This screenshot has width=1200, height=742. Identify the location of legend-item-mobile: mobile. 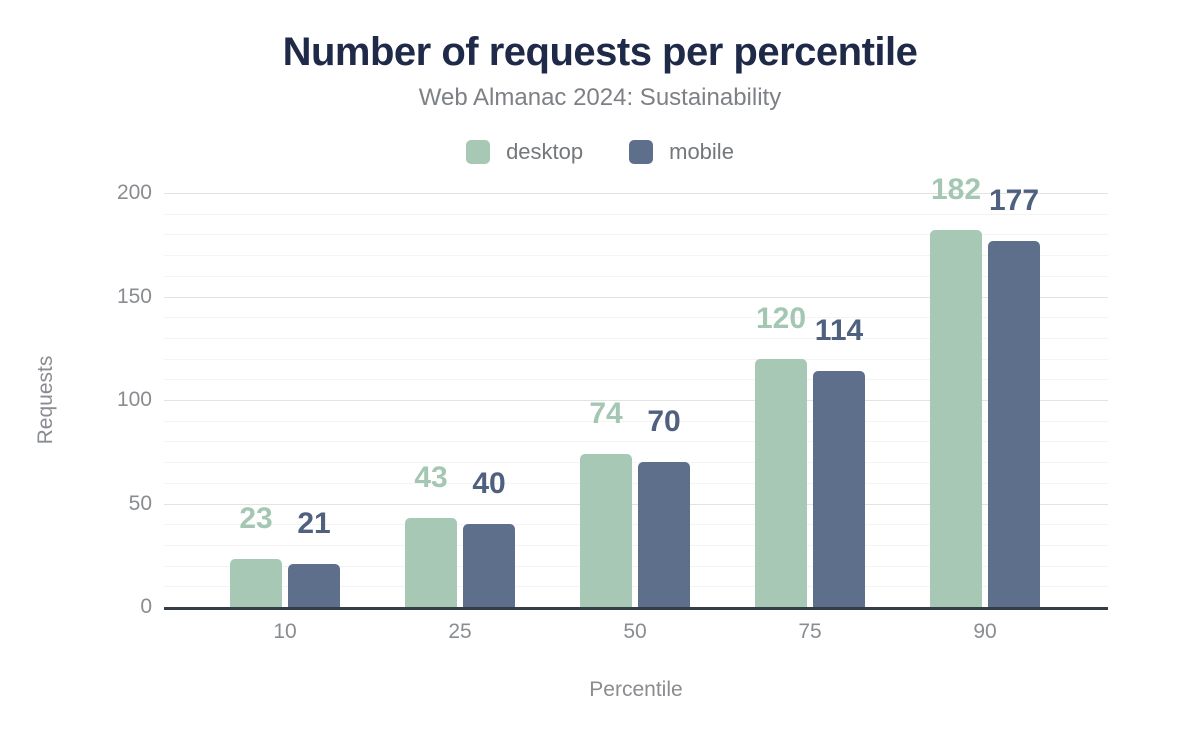
(681, 152).